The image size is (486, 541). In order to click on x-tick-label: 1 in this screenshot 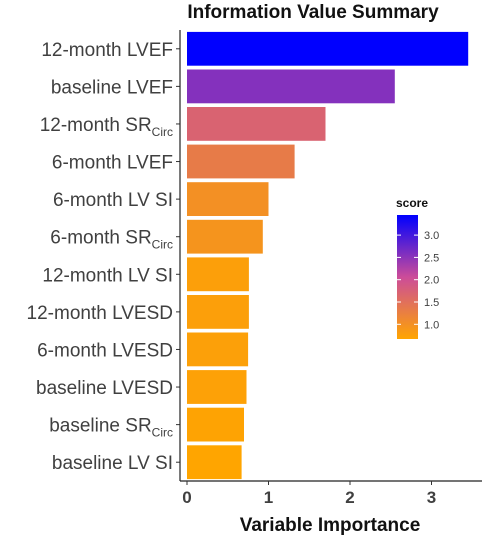, I will do `click(268, 497)`.